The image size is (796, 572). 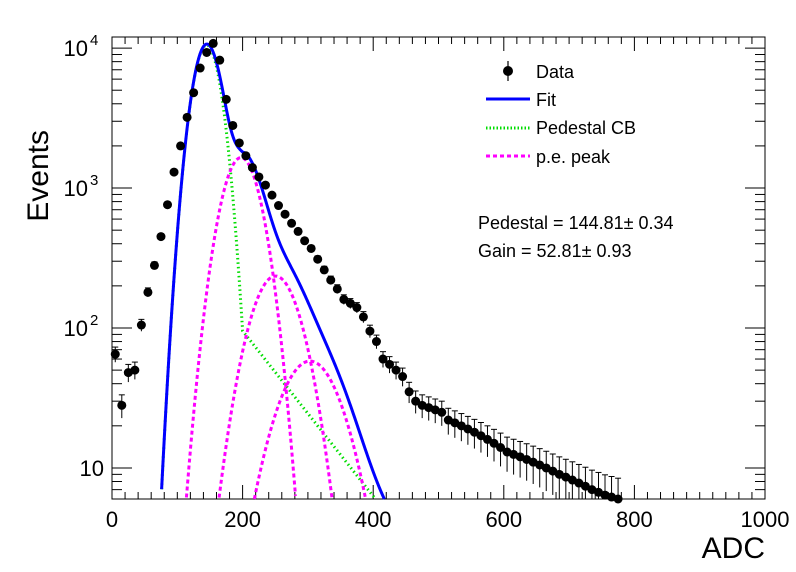 I want to click on x-tick-label: 800, so click(x=634, y=519).